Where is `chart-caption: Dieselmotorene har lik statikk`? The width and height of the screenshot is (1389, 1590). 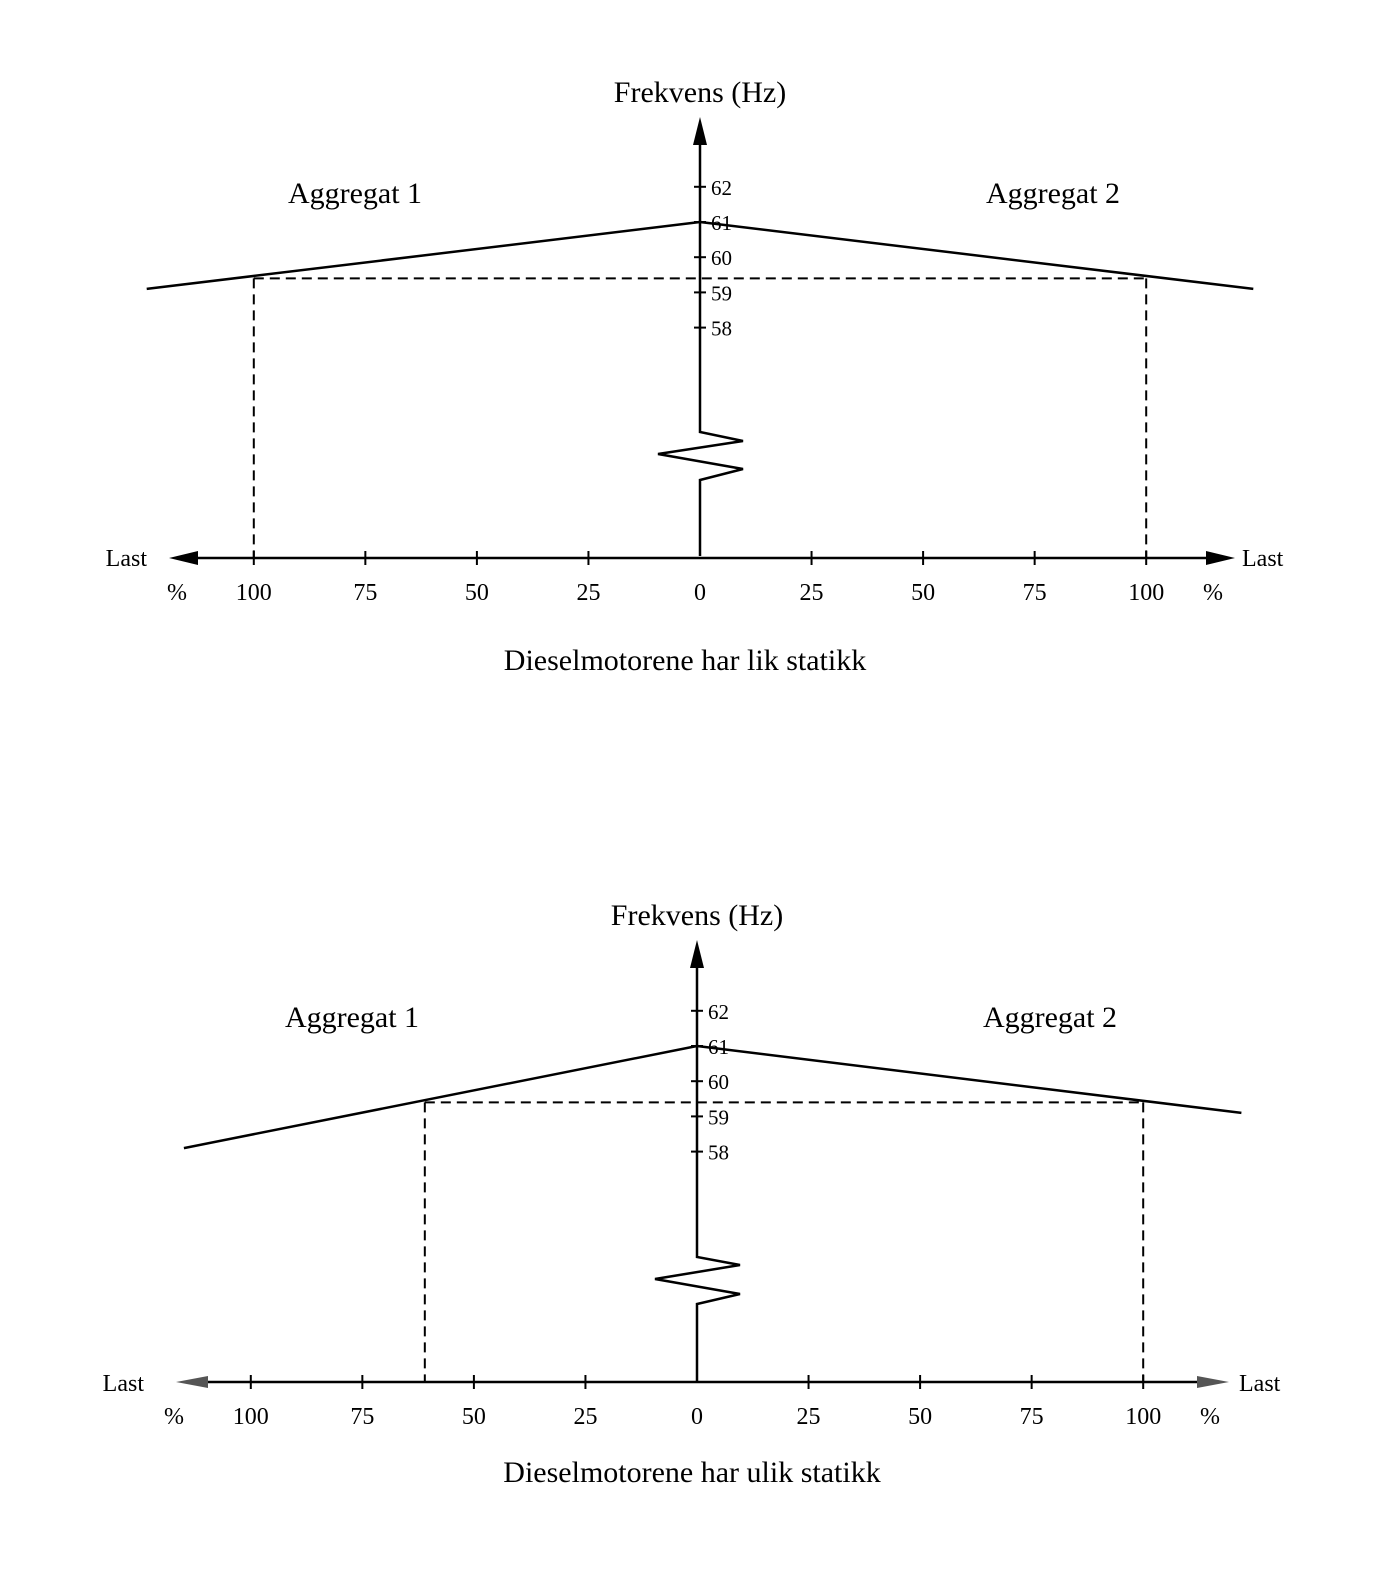 chart-caption: Dieselmotorene har lik statikk is located at coordinates (685, 660).